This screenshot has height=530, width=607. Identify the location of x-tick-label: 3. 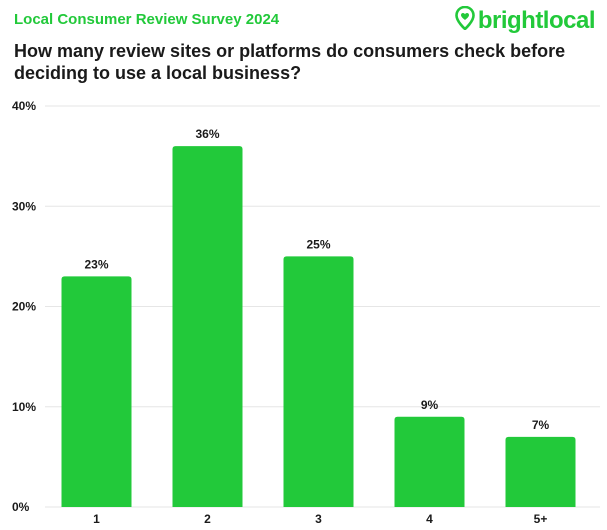
(318, 519).